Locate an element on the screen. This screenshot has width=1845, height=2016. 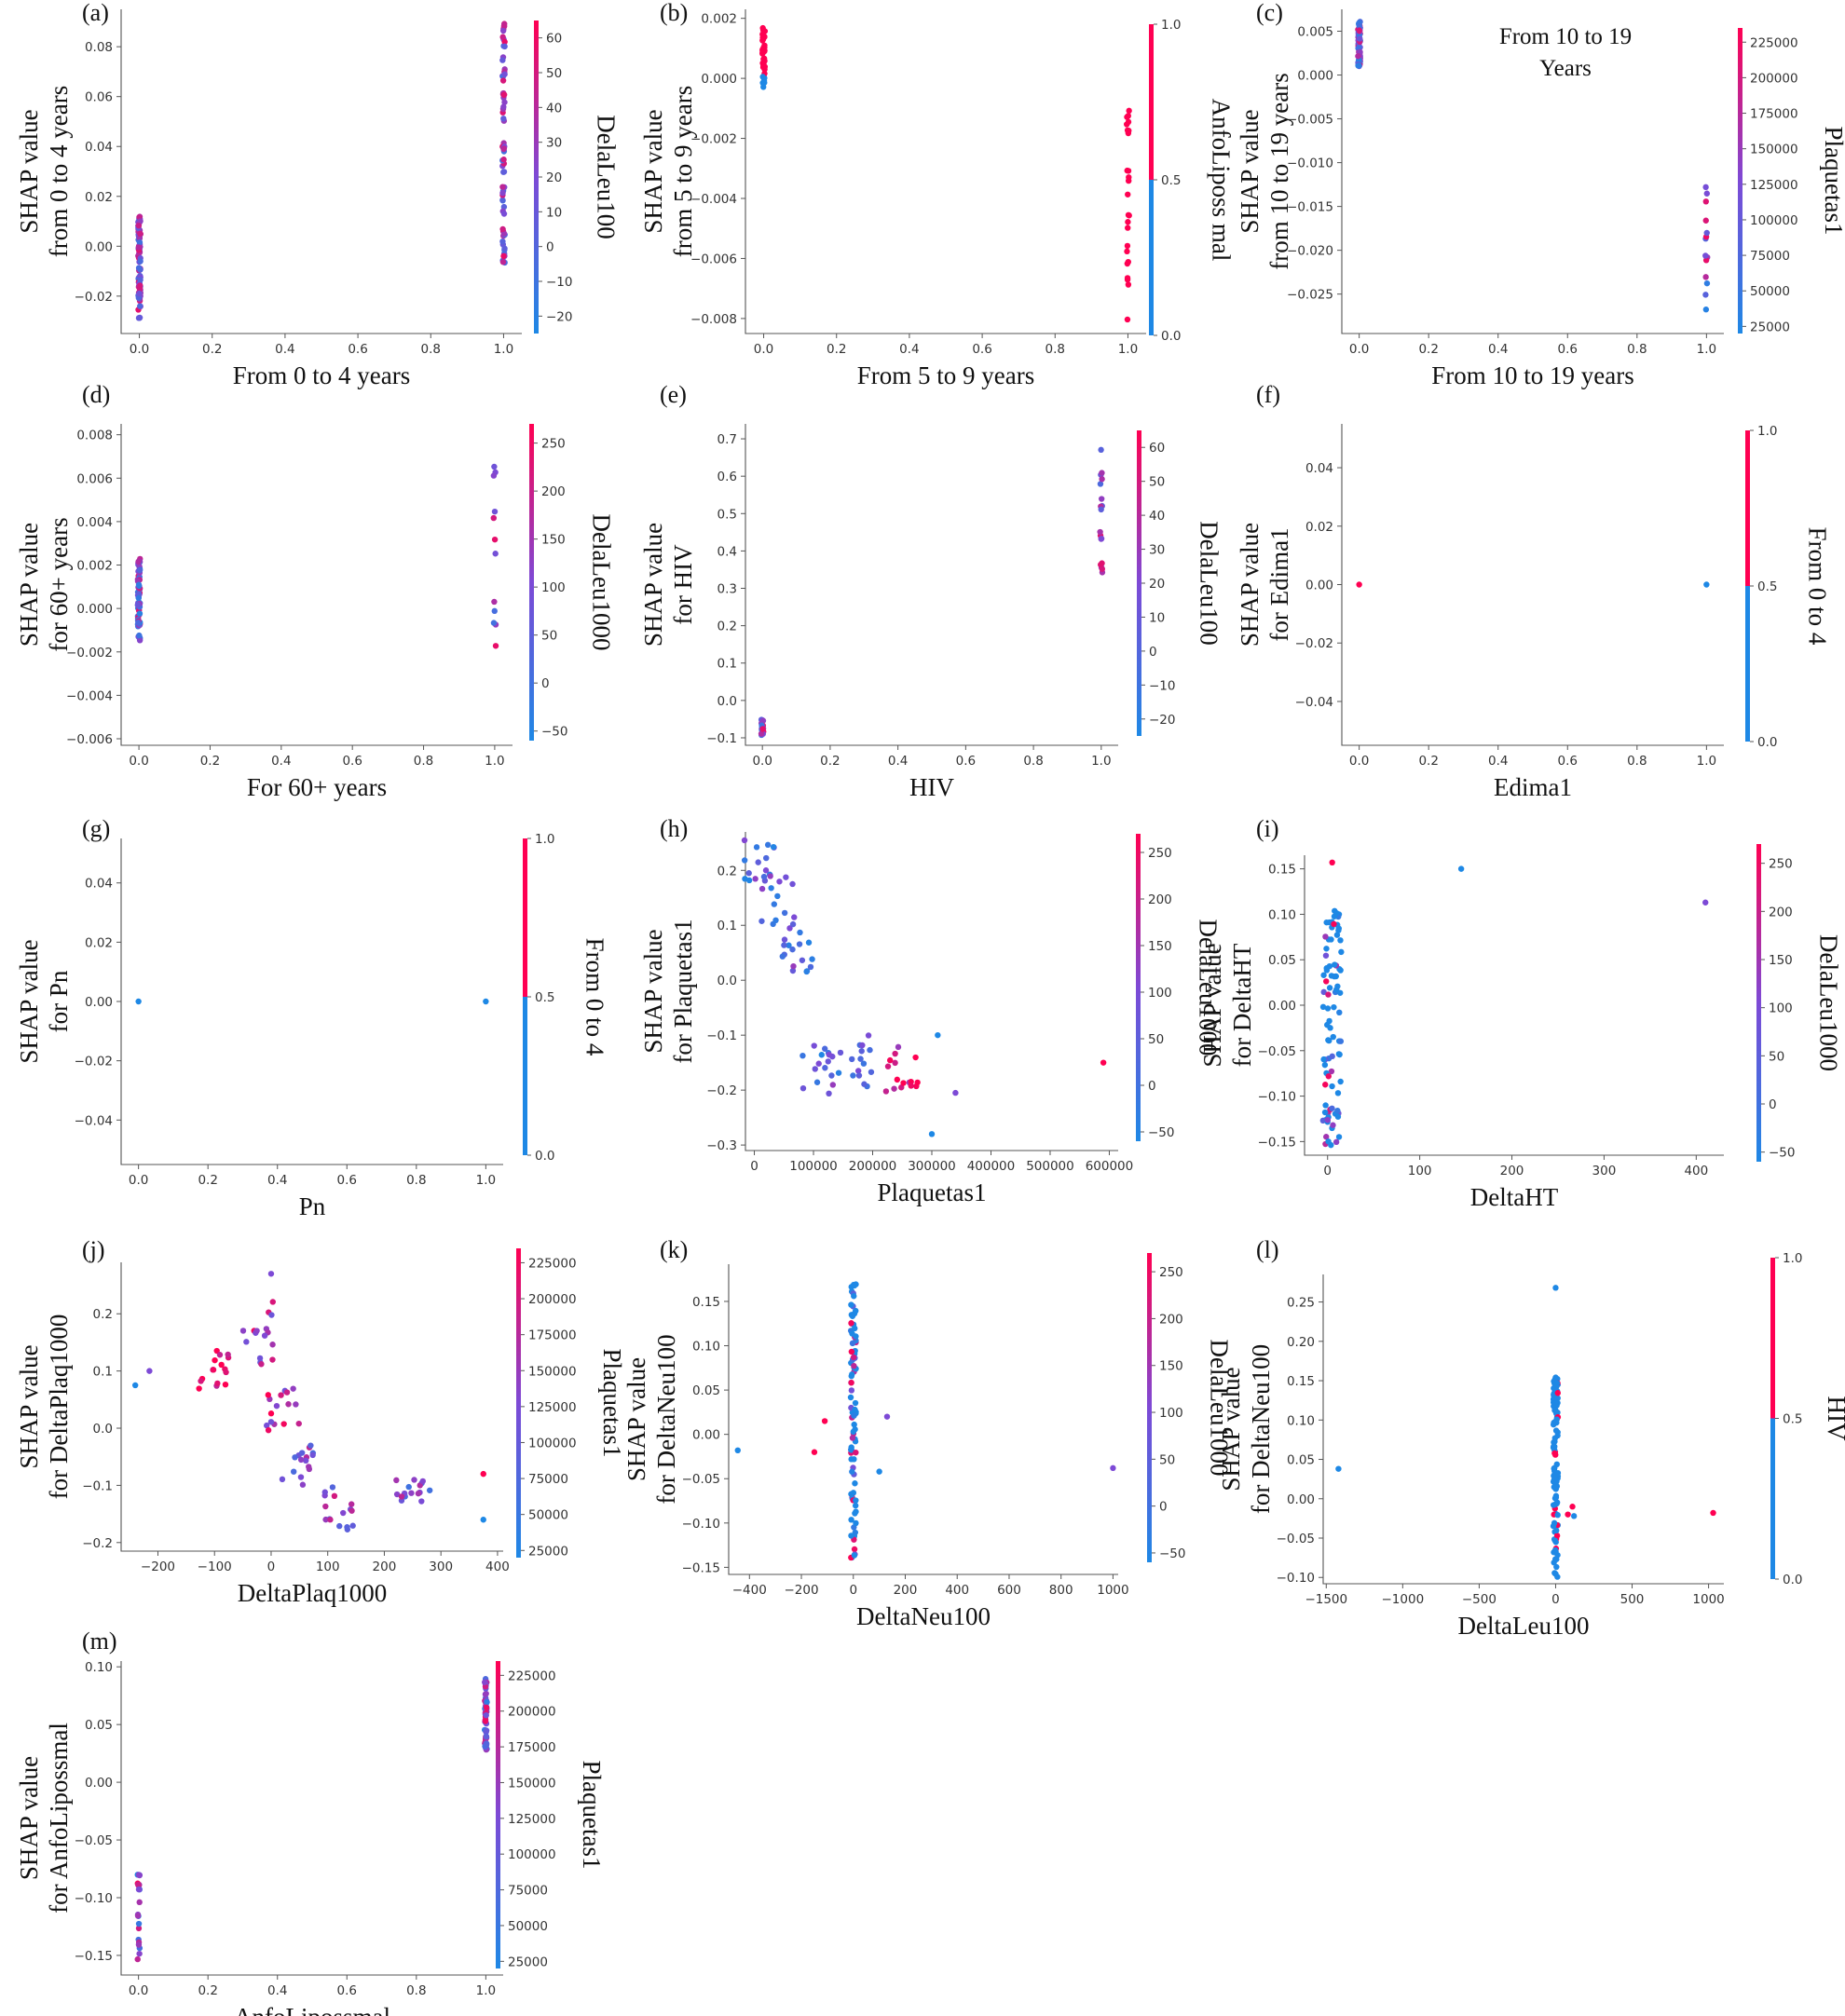
axes-m is located at coordinates (311, 1818).